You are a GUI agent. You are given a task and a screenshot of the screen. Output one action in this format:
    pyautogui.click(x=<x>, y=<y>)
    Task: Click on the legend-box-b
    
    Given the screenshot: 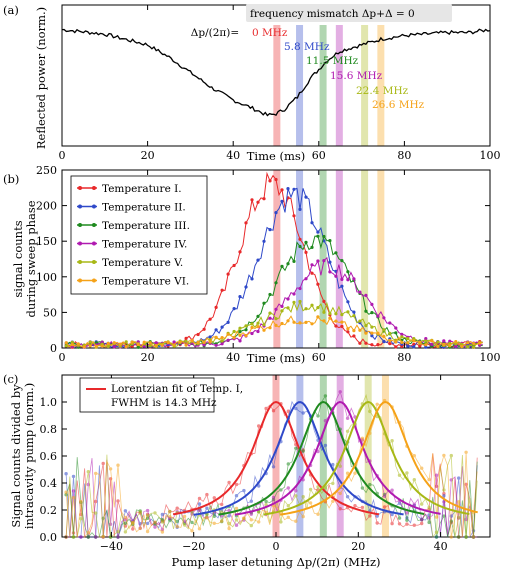 What is the action you would take?
    pyautogui.click(x=139, y=235)
    